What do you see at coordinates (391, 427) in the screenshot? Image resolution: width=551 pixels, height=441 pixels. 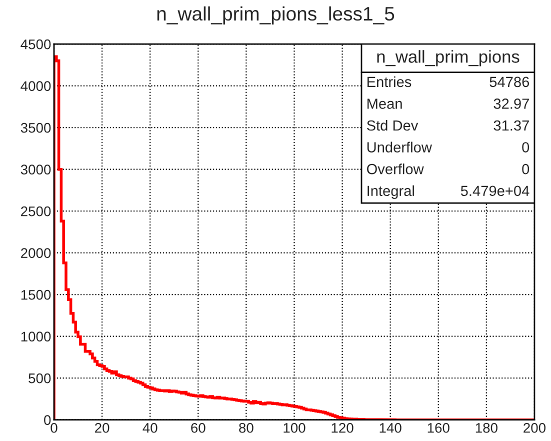 I see `x-tick-label: 140` at bounding box center [391, 427].